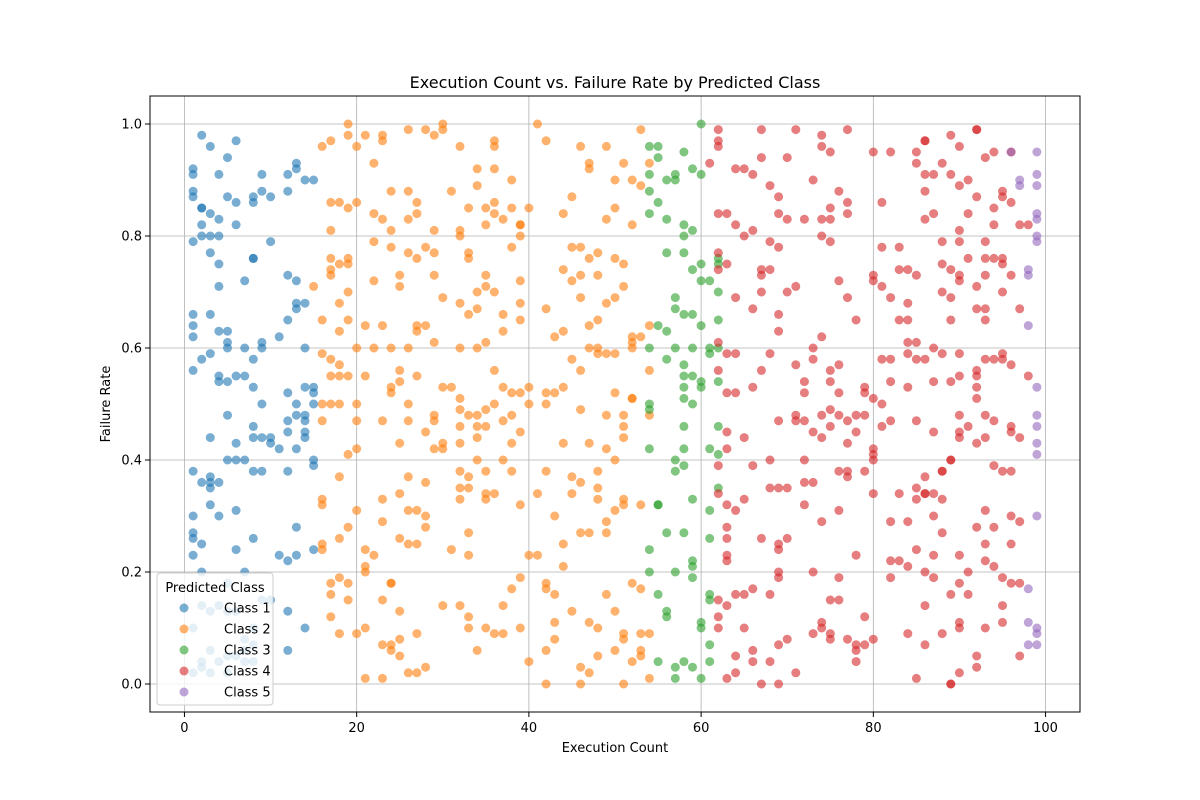  Describe the element at coordinates (619, 724) in the screenshot. I see `x-axis-ticks: 0 20 40 60 80 100` at that location.